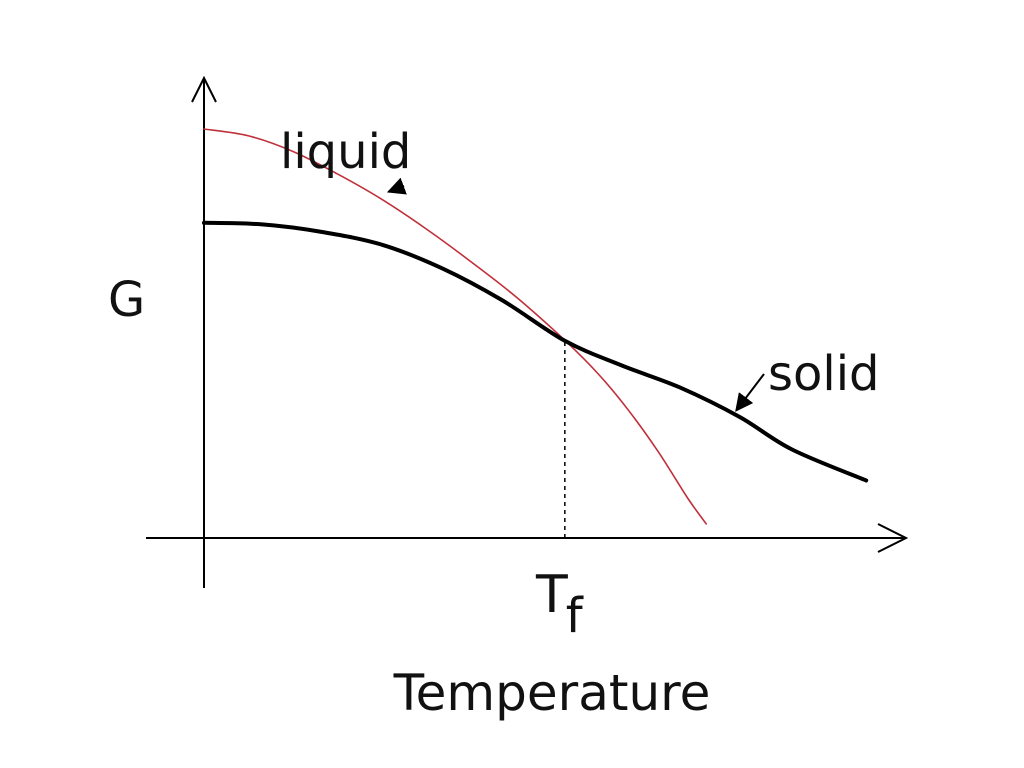 The height and width of the screenshot is (768, 1024). I want to click on x-tick-label-main: T, so click(551, 595).